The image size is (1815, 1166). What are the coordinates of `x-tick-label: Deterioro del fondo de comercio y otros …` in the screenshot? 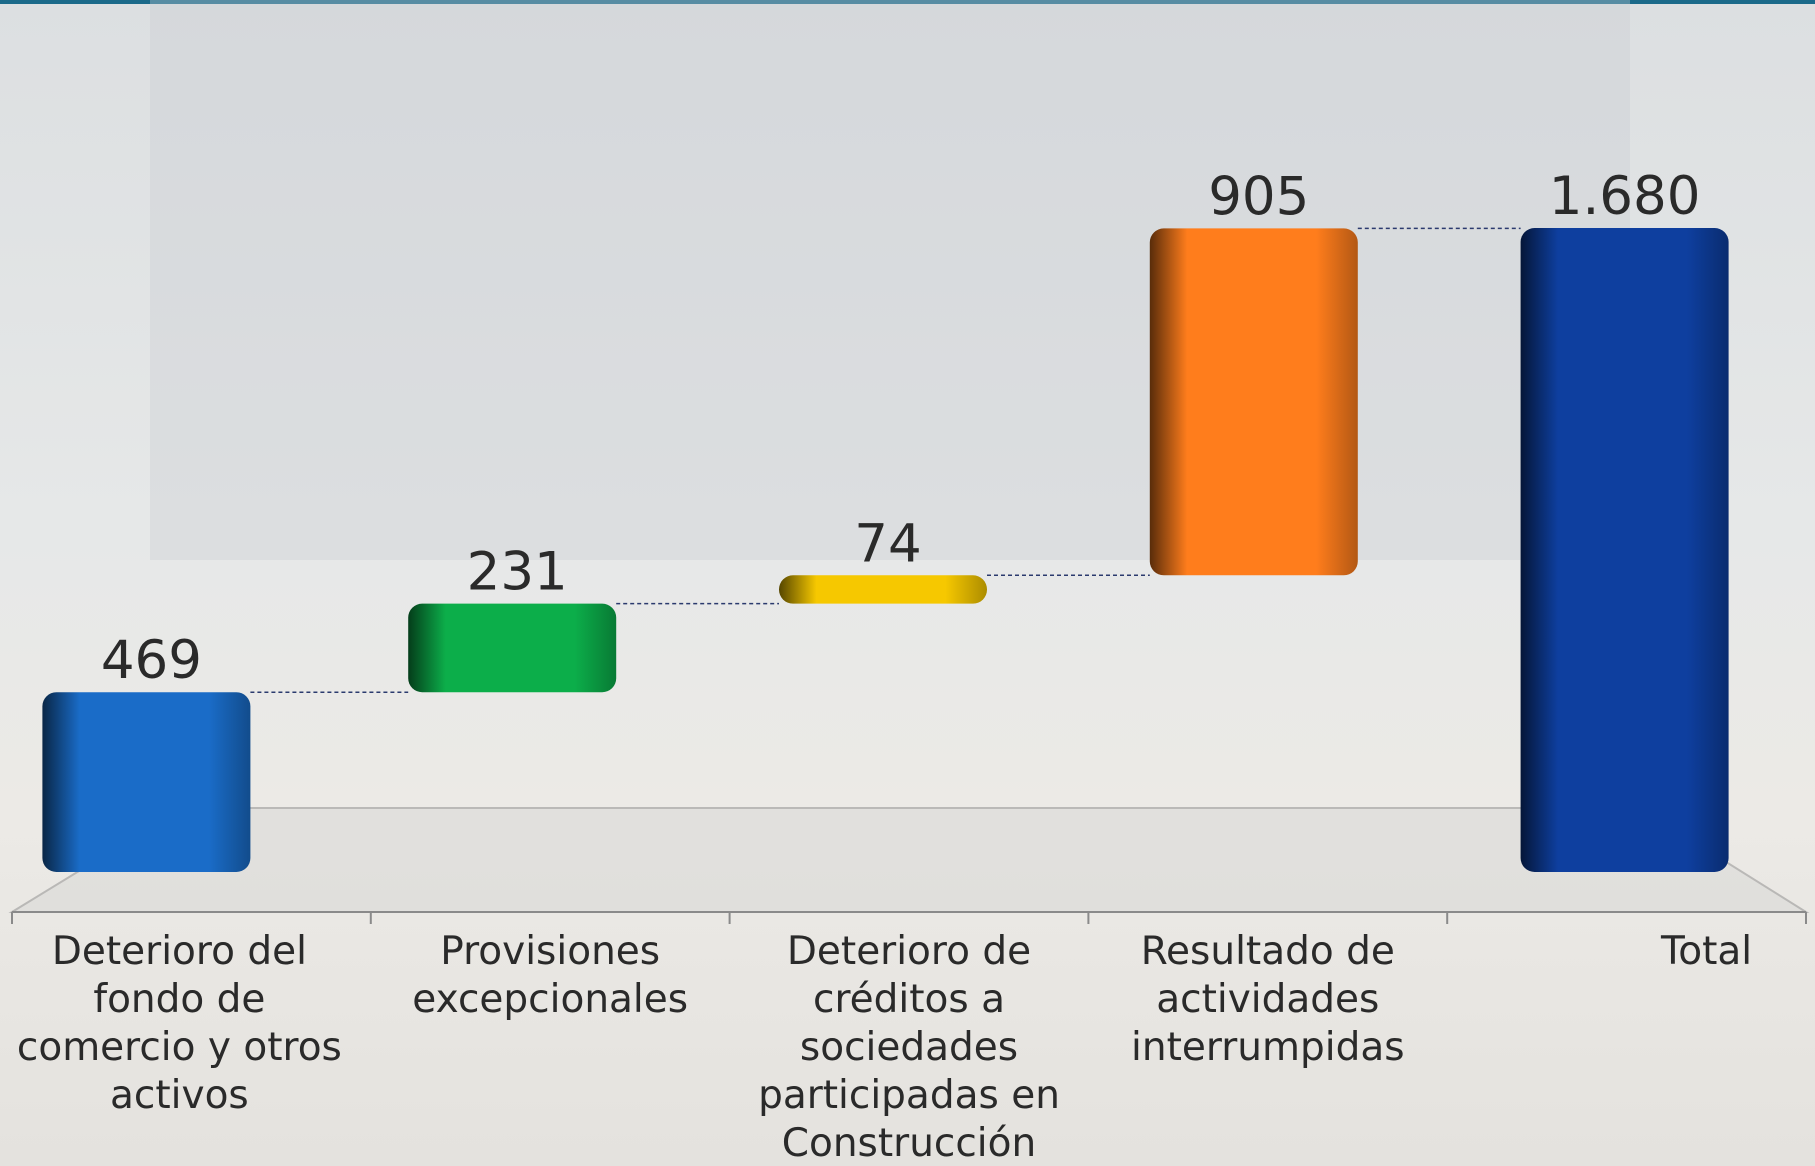 It's located at (179, 1023).